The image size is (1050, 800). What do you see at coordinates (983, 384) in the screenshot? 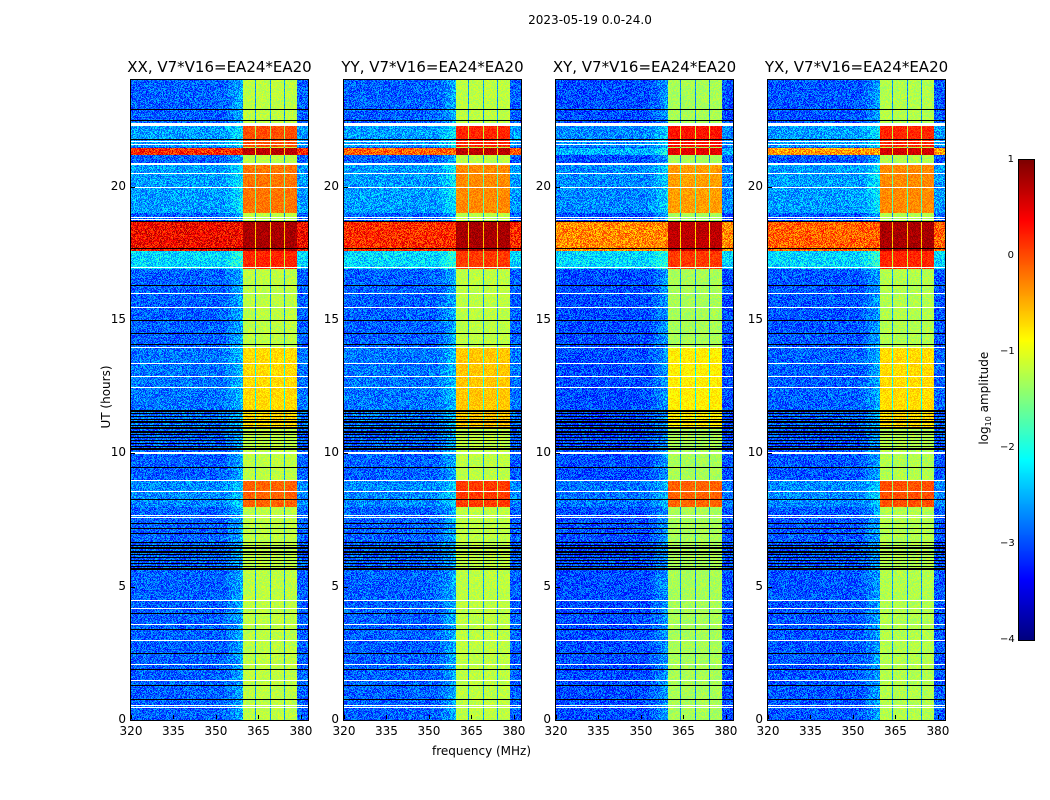
I see `colorbar-label-suffix: amplitude` at bounding box center [983, 384].